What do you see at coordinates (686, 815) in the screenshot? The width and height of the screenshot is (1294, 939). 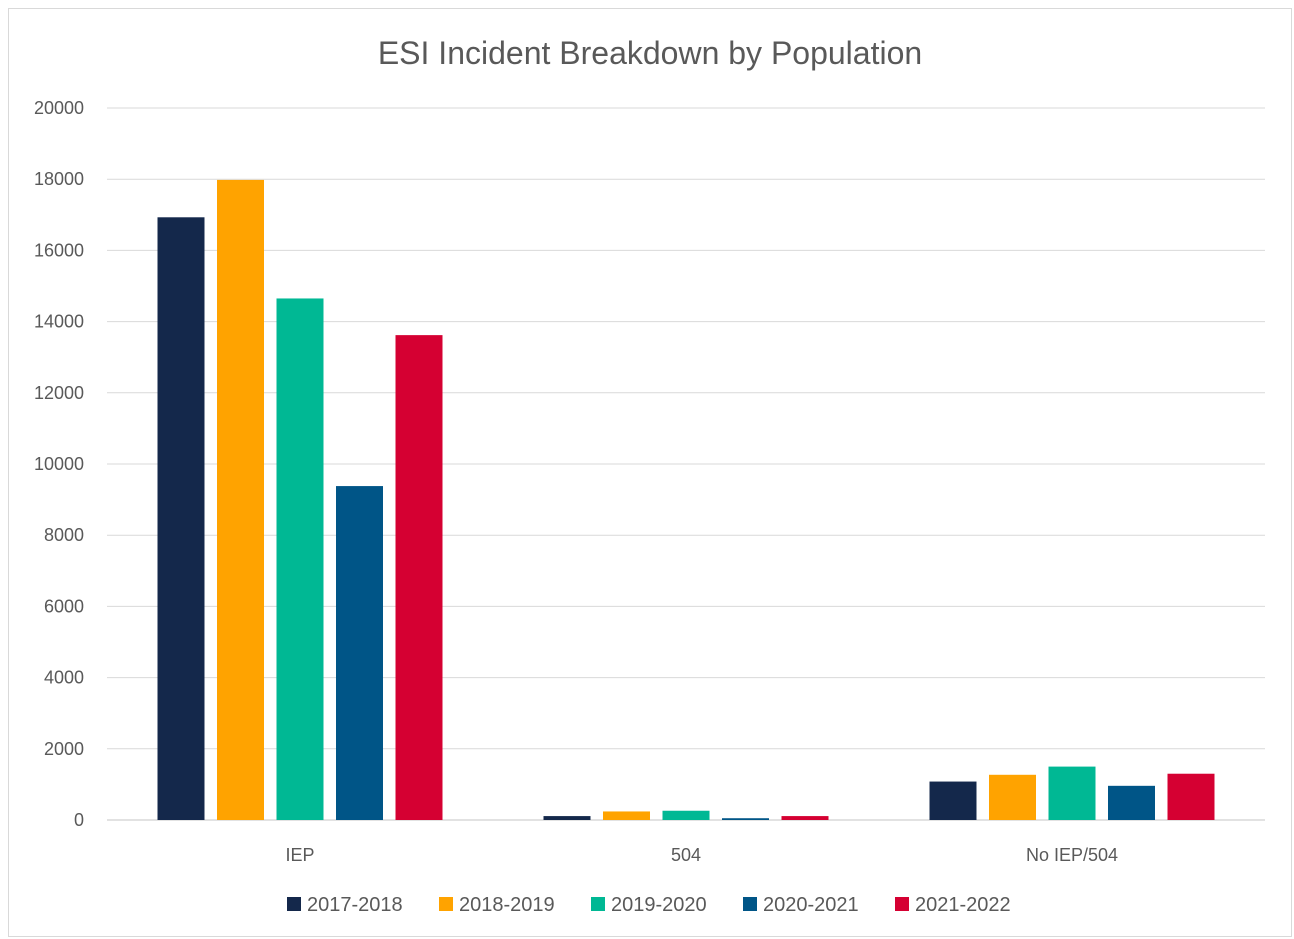 I see `bar-504-2019-2020` at bounding box center [686, 815].